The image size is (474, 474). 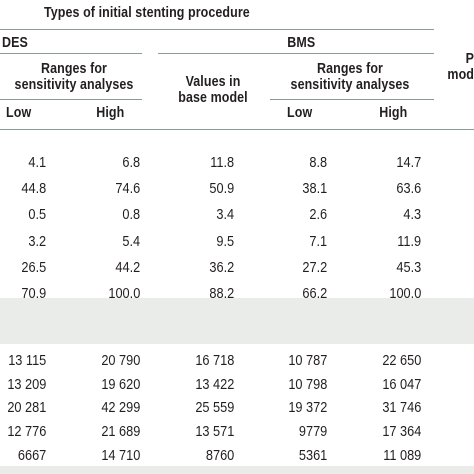 What do you see at coordinates (26, 384) in the screenshot?
I see `cell-des-low: 13 209` at bounding box center [26, 384].